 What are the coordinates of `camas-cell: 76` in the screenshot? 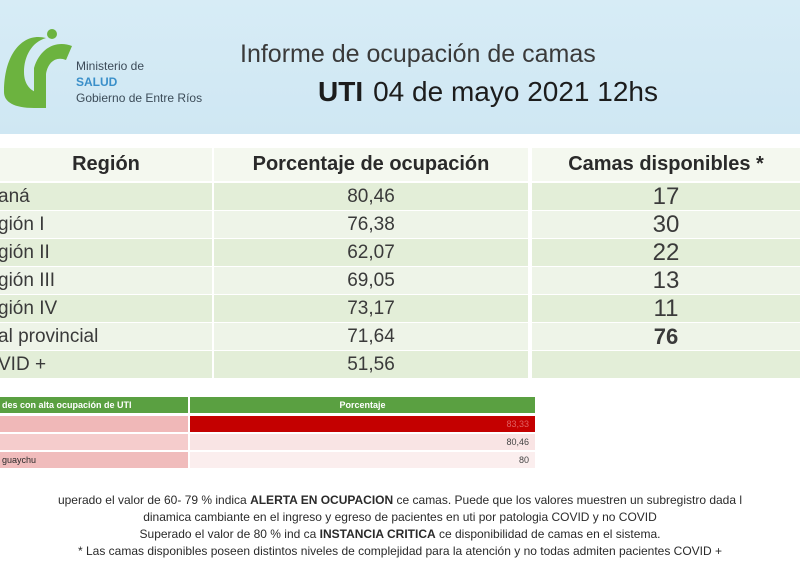 It's located at (666, 336).